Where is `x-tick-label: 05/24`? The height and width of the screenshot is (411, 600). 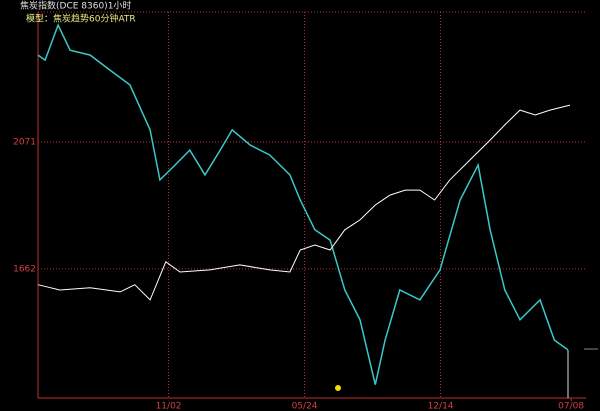
x-tick-label: 05/24 is located at coordinates (305, 406).